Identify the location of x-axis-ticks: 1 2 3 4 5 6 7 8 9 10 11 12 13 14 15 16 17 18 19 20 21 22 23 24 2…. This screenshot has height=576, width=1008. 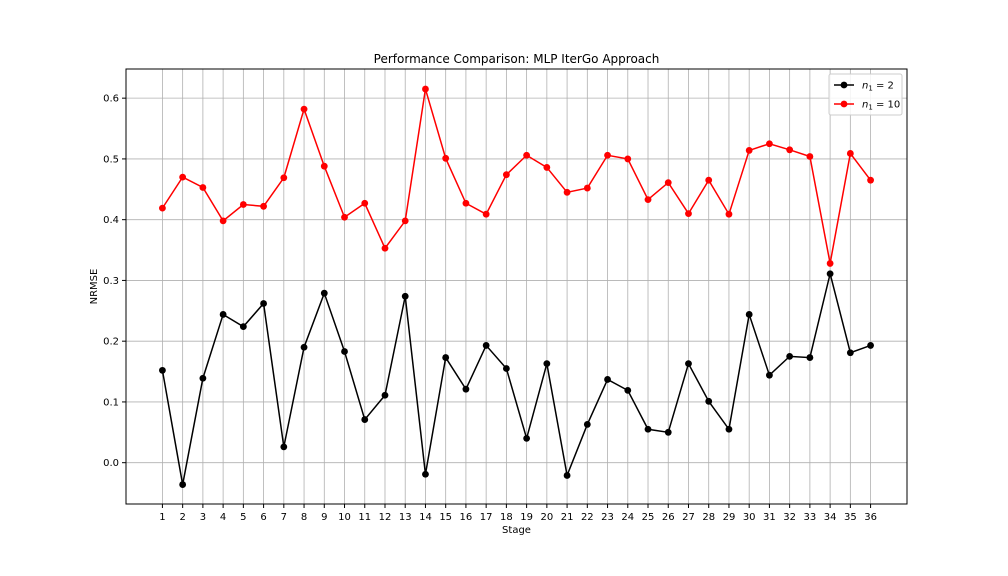
(518, 513).